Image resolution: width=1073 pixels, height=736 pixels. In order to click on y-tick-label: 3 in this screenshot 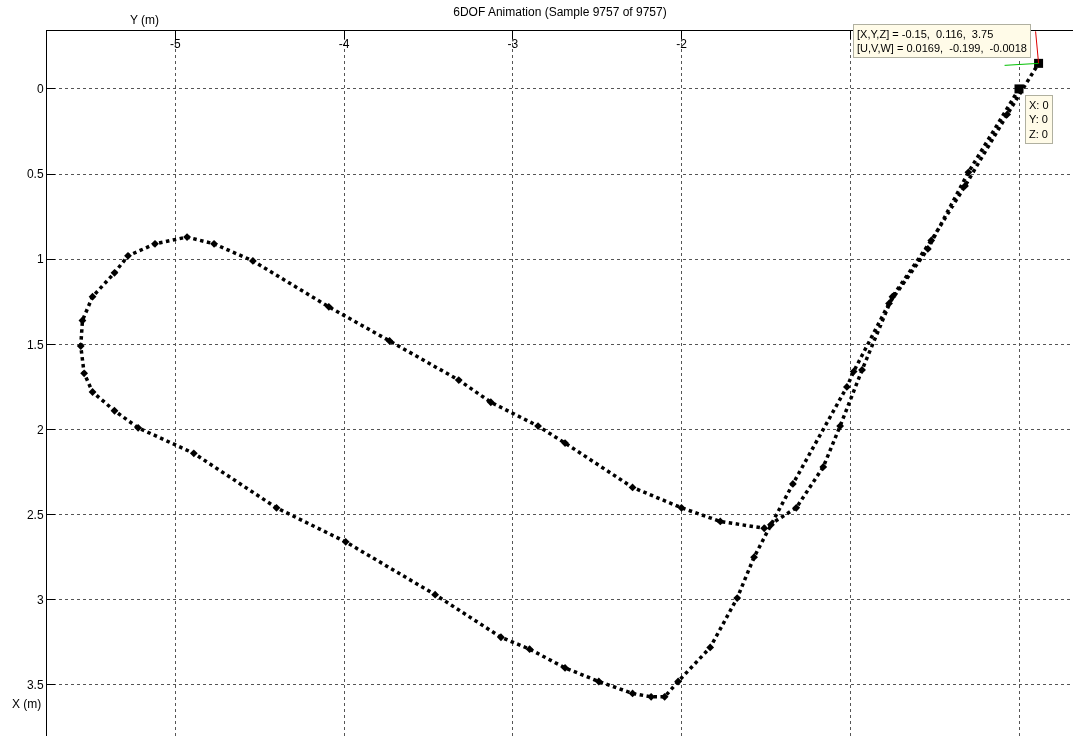, I will do `click(40, 599)`.